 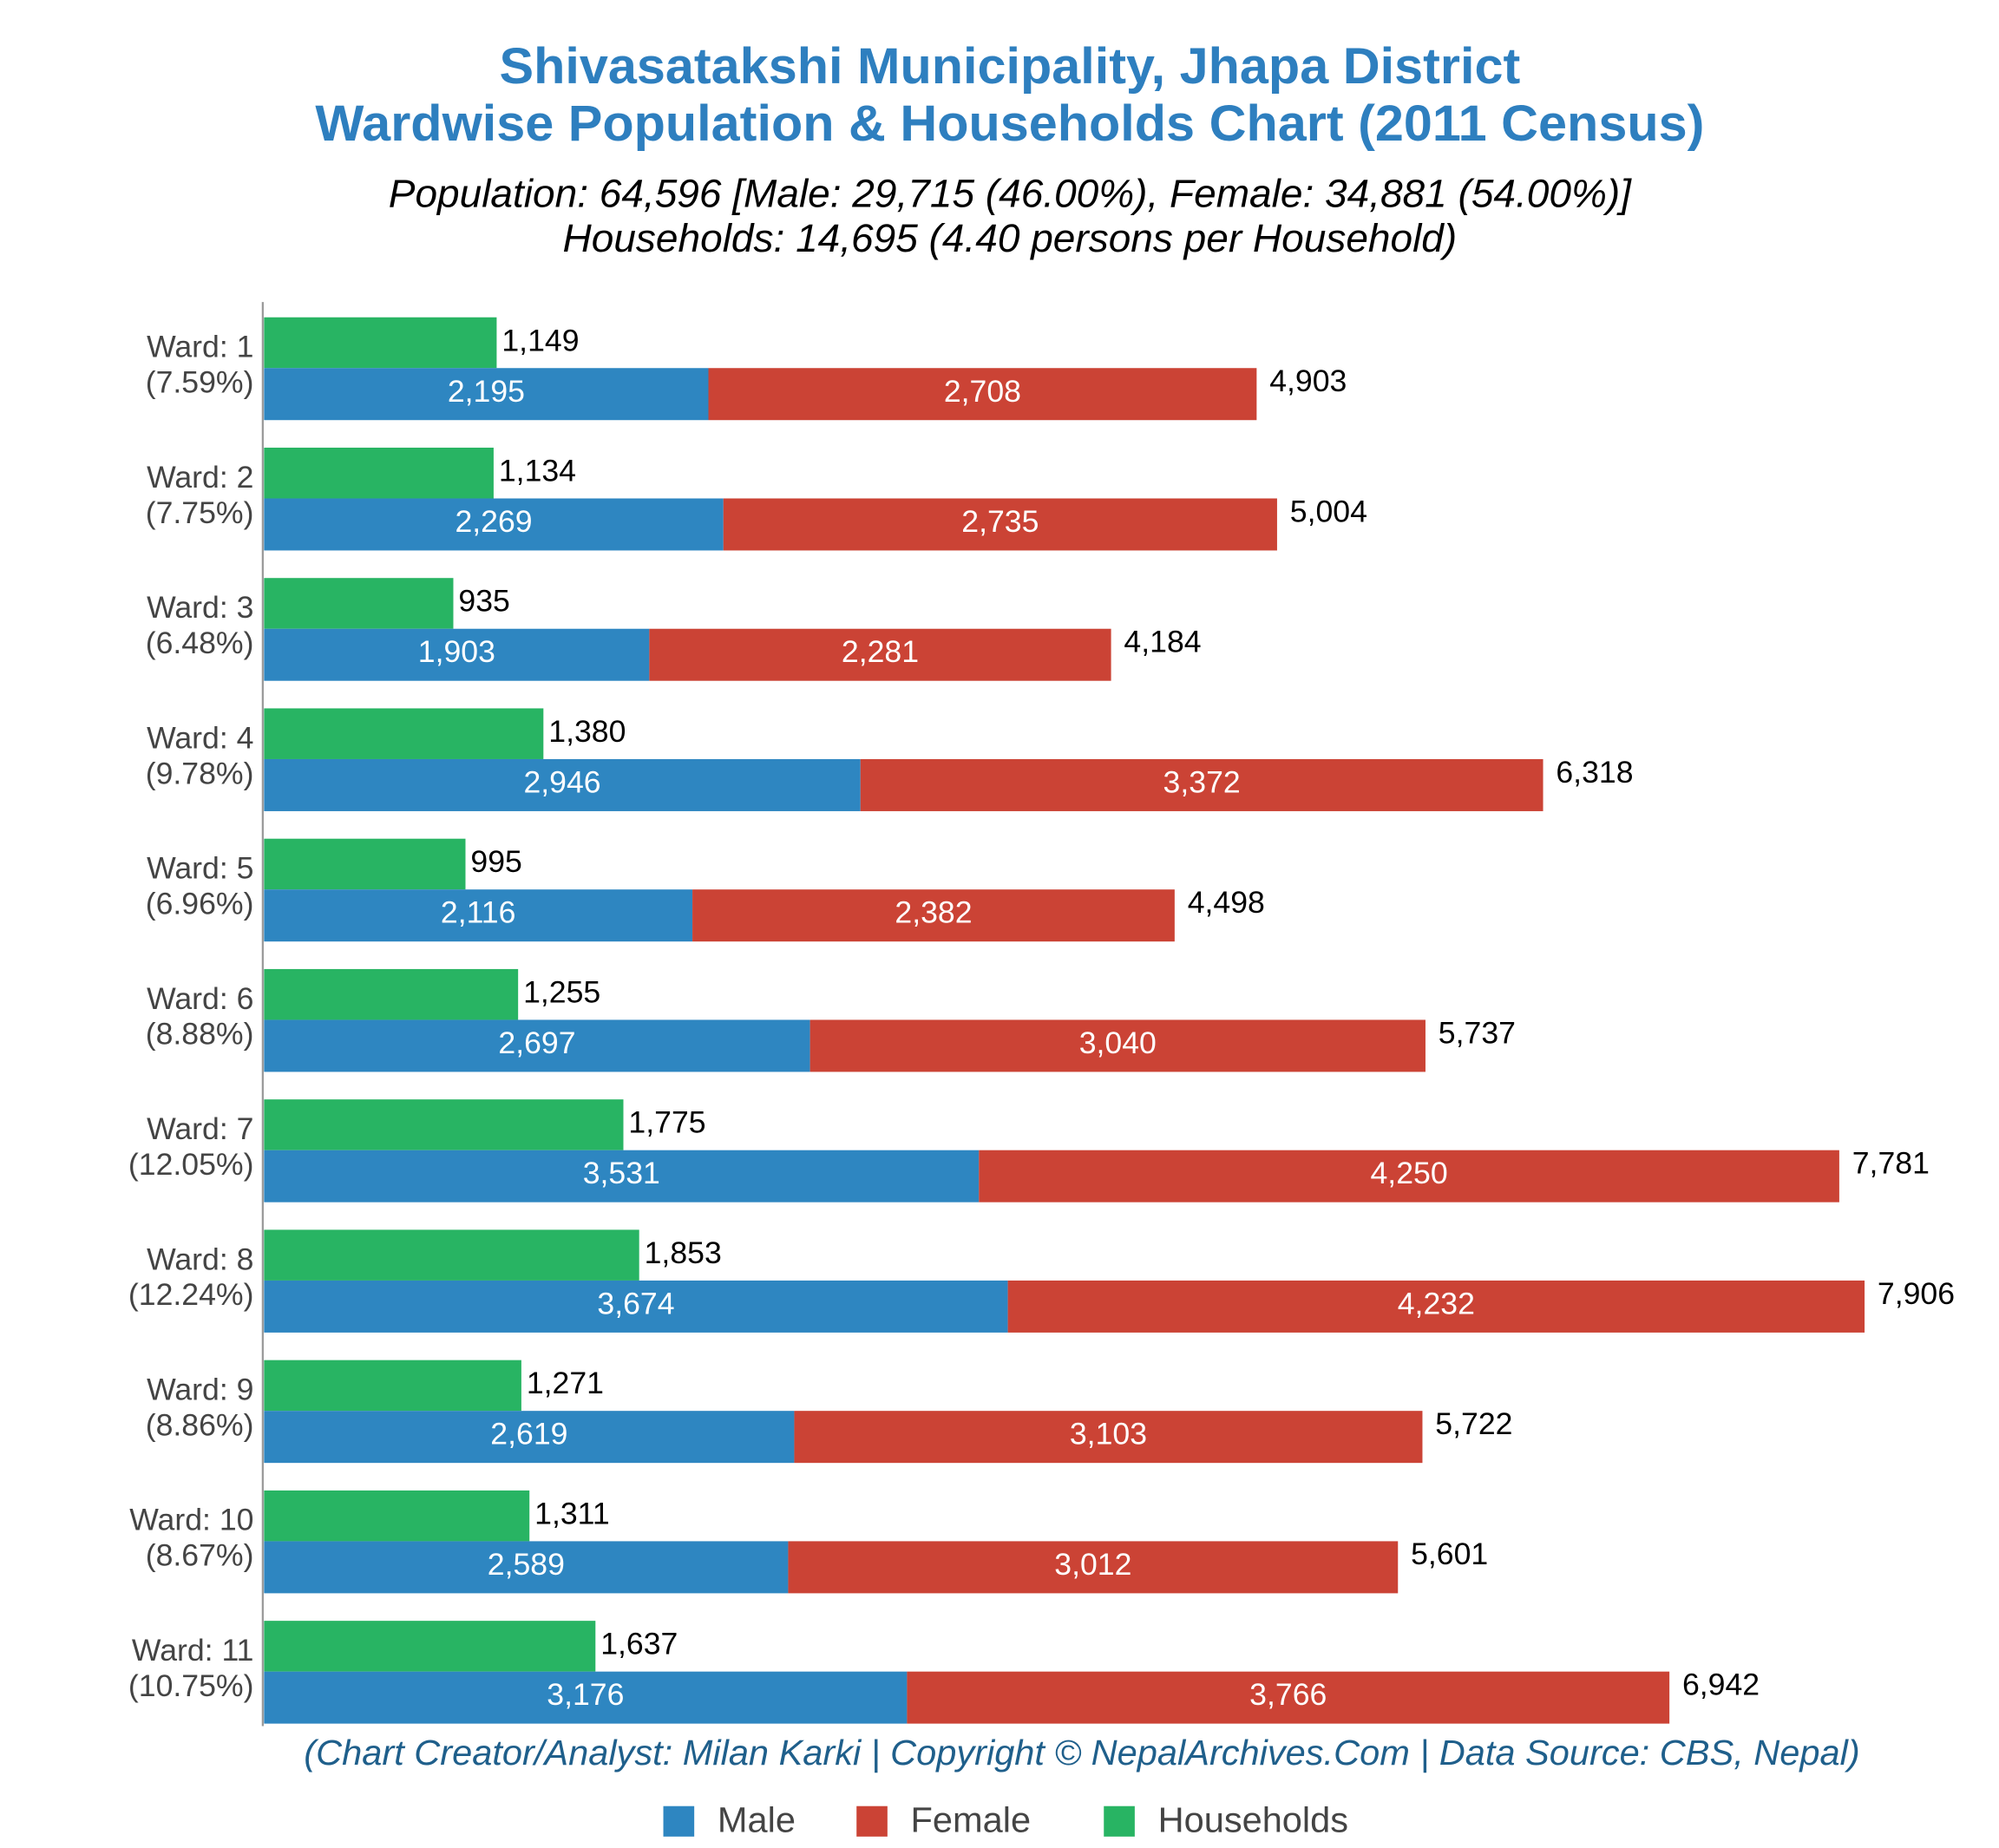 What do you see at coordinates (1226, 903) in the screenshot?
I see `total-label: 4,498` at bounding box center [1226, 903].